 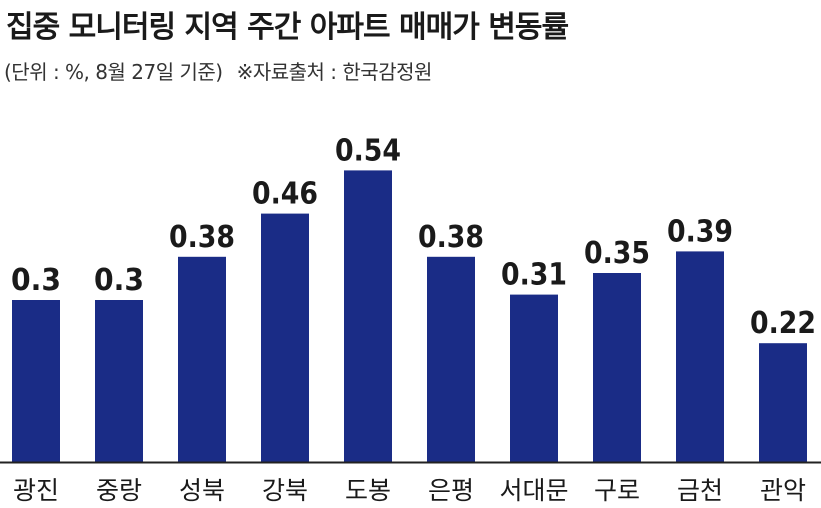 I want to click on unit-note: (단위 : %, 8월 27일 기준), so click(x=113, y=72).